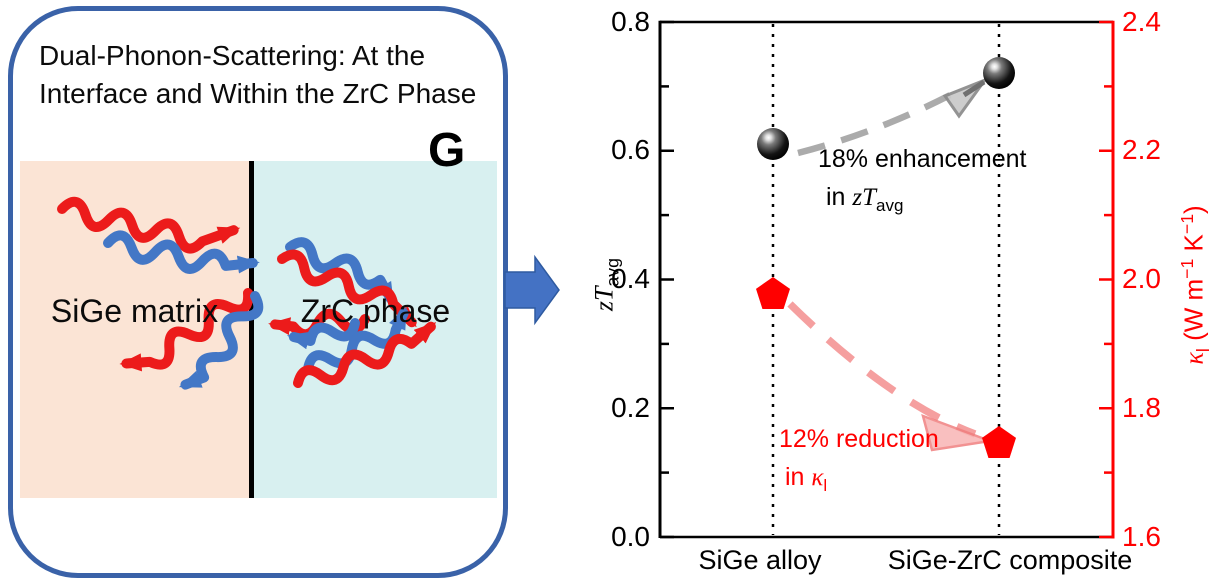  I want to click on right-tick-2.4: 2.4, so click(1141, 21).